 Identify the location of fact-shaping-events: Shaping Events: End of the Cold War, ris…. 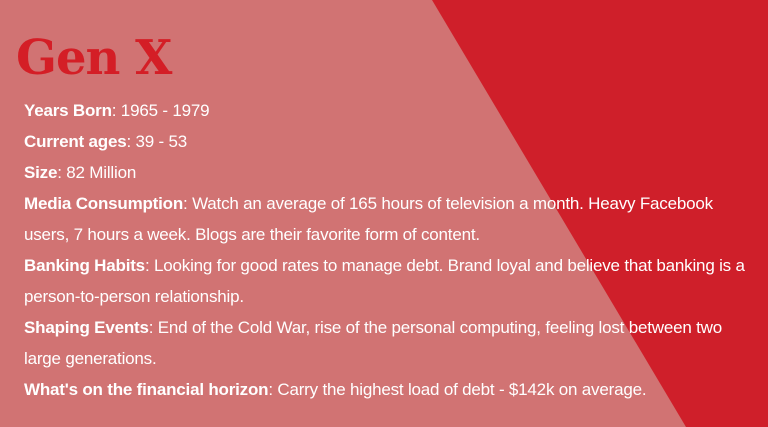
(389, 343).